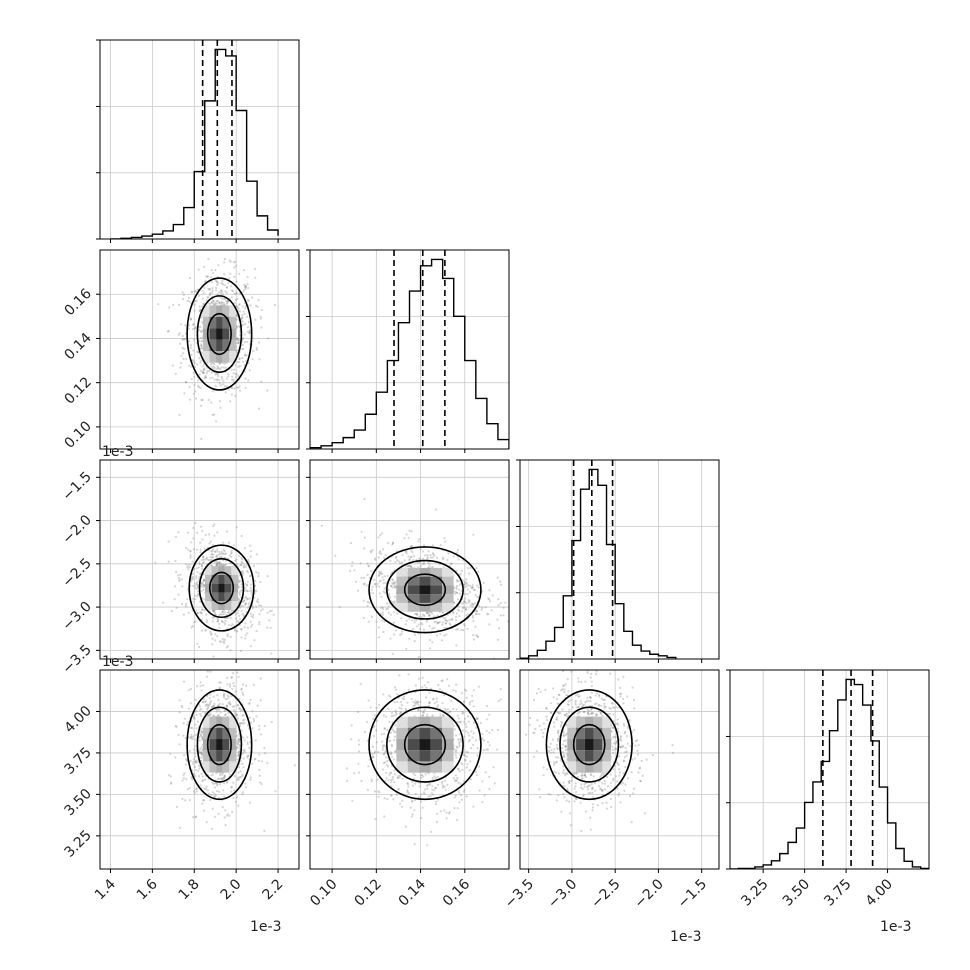 Image resolution: width=970 pixels, height=970 pixels. What do you see at coordinates (77, 390) in the screenshot?
I see `y-tick-label: 0.12` at bounding box center [77, 390].